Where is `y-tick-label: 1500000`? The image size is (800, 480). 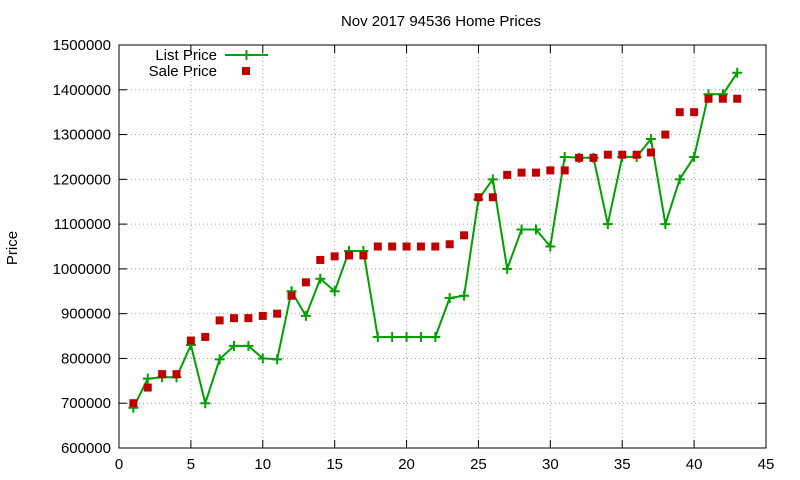 y-tick-label: 1500000 is located at coordinates (82, 45).